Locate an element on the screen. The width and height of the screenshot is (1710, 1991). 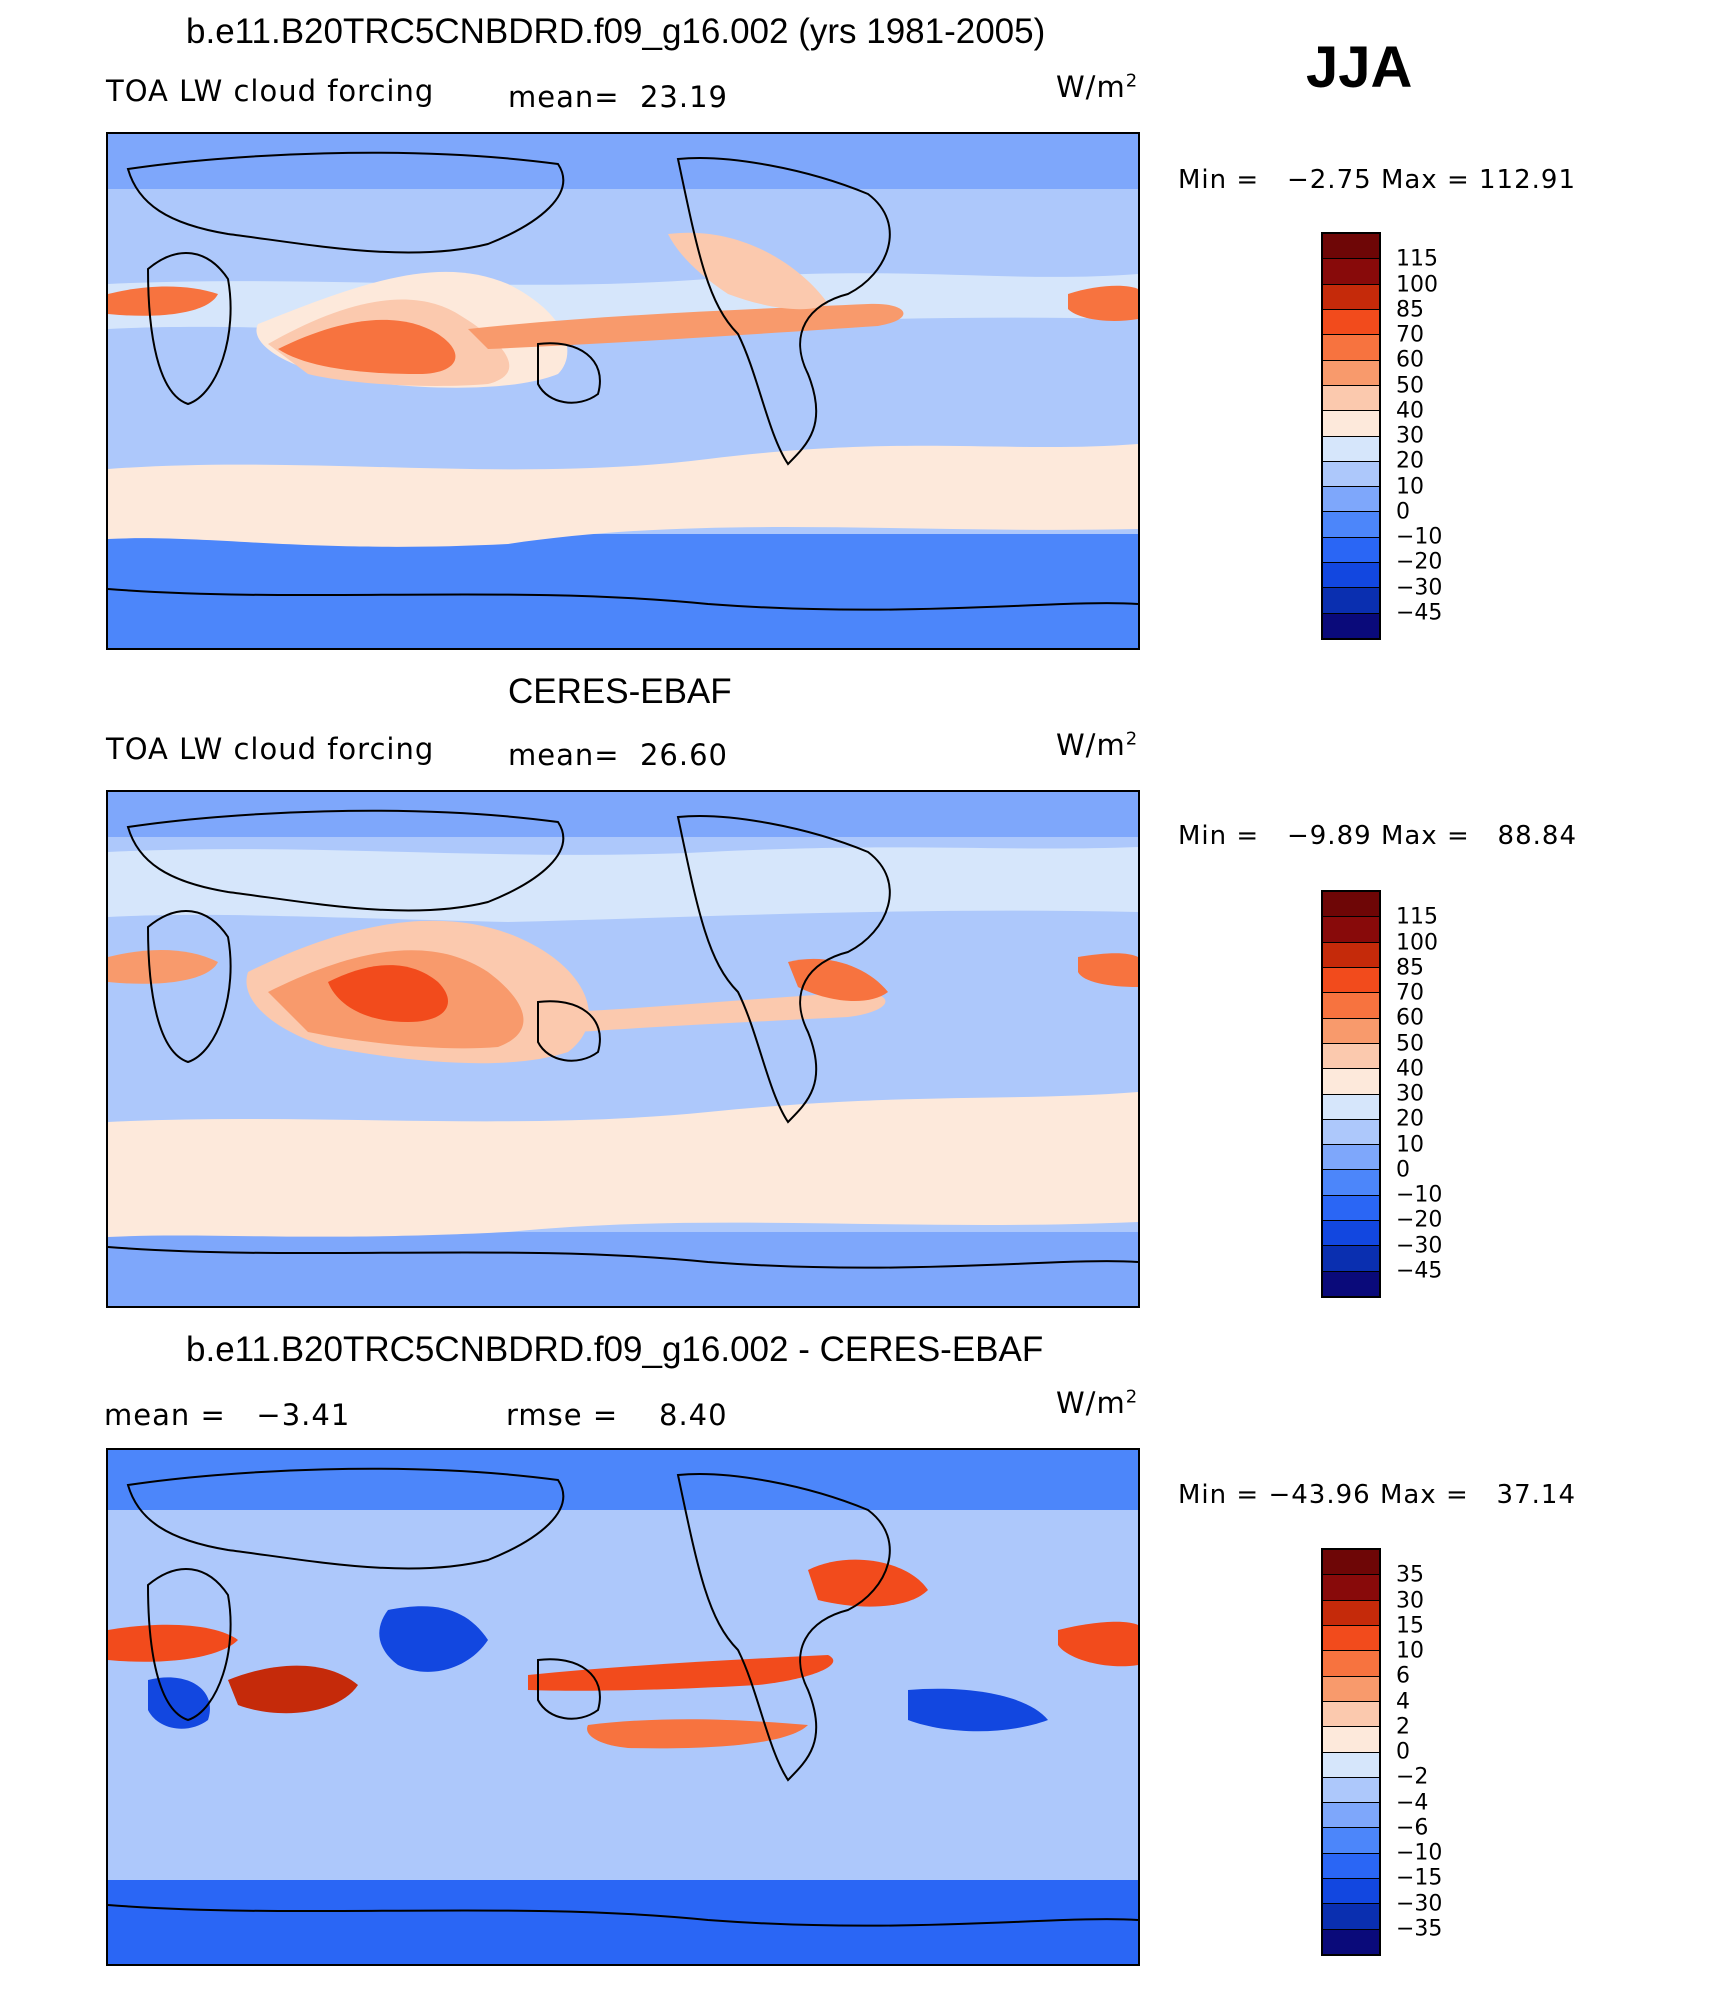
panel1-central-america-field is located at coordinates (748, 271).